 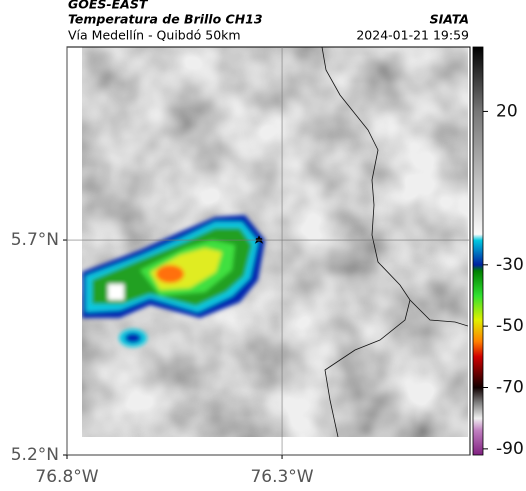 What do you see at coordinates (510, 326) in the screenshot?
I see `colorbar-tick-label: -50` at bounding box center [510, 326].